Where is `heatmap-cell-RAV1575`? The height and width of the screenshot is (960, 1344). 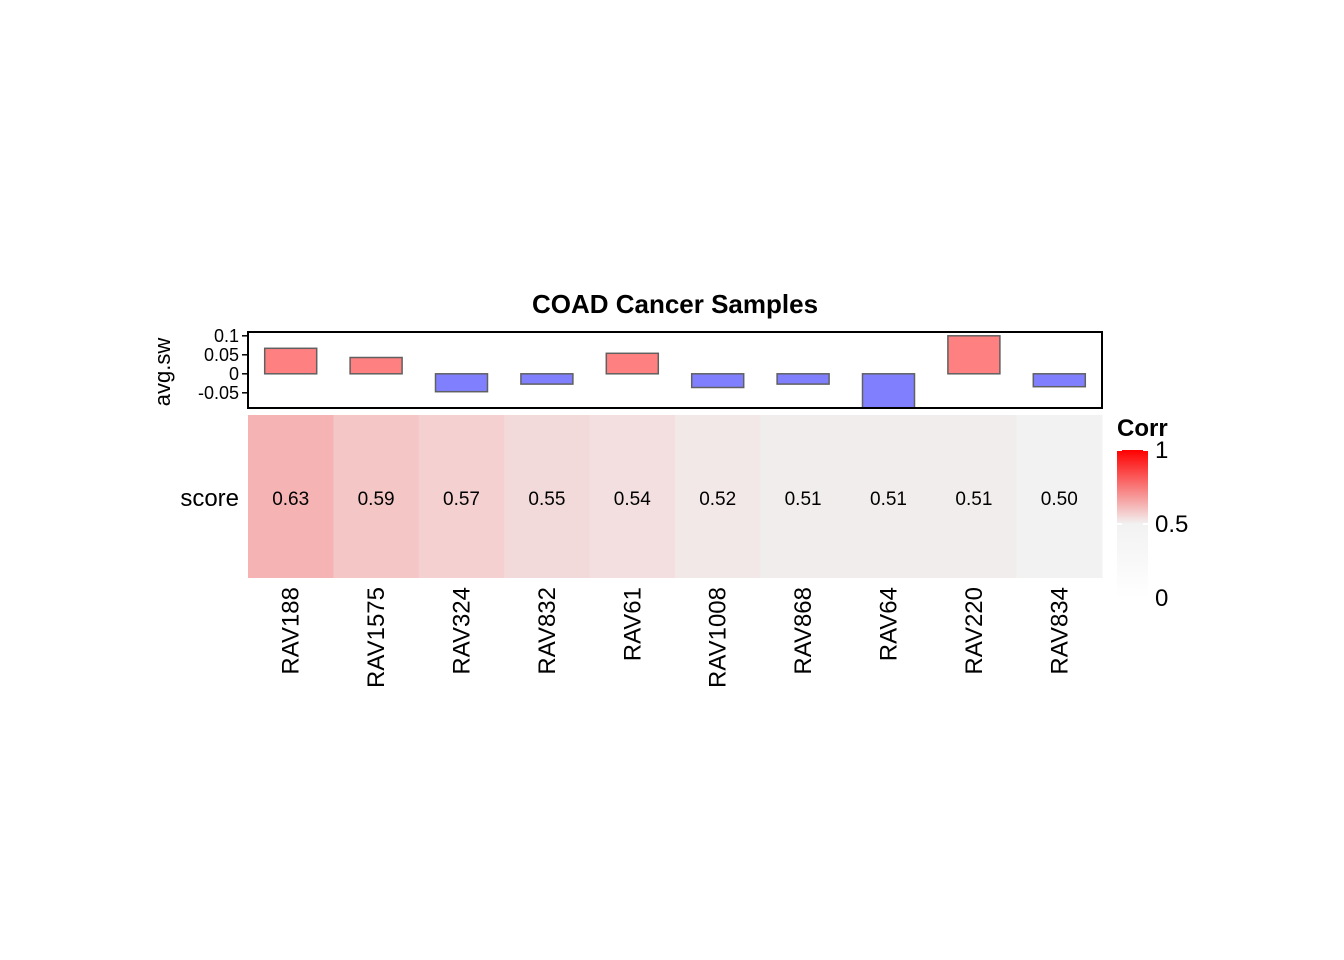 heatmap-cell-RAV1575 is located at coordinates (376, 496).